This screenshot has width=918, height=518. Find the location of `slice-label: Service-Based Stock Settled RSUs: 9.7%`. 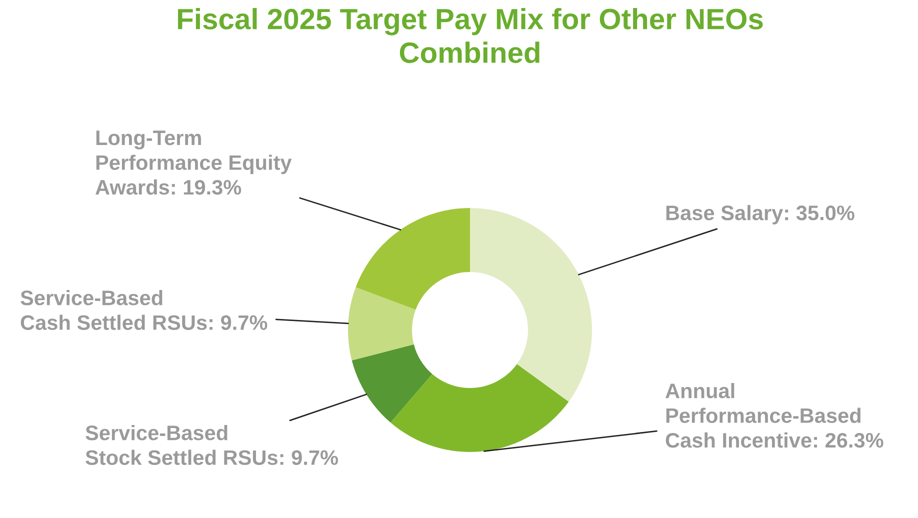

slice-label: Service-Based Stock Settled RSUs: 9.7% is located at coordinates (212, 445).